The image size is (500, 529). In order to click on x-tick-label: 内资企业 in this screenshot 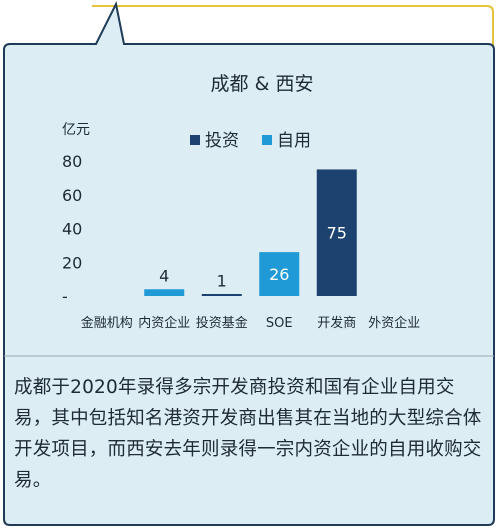, I will do `click(164, 323)`.